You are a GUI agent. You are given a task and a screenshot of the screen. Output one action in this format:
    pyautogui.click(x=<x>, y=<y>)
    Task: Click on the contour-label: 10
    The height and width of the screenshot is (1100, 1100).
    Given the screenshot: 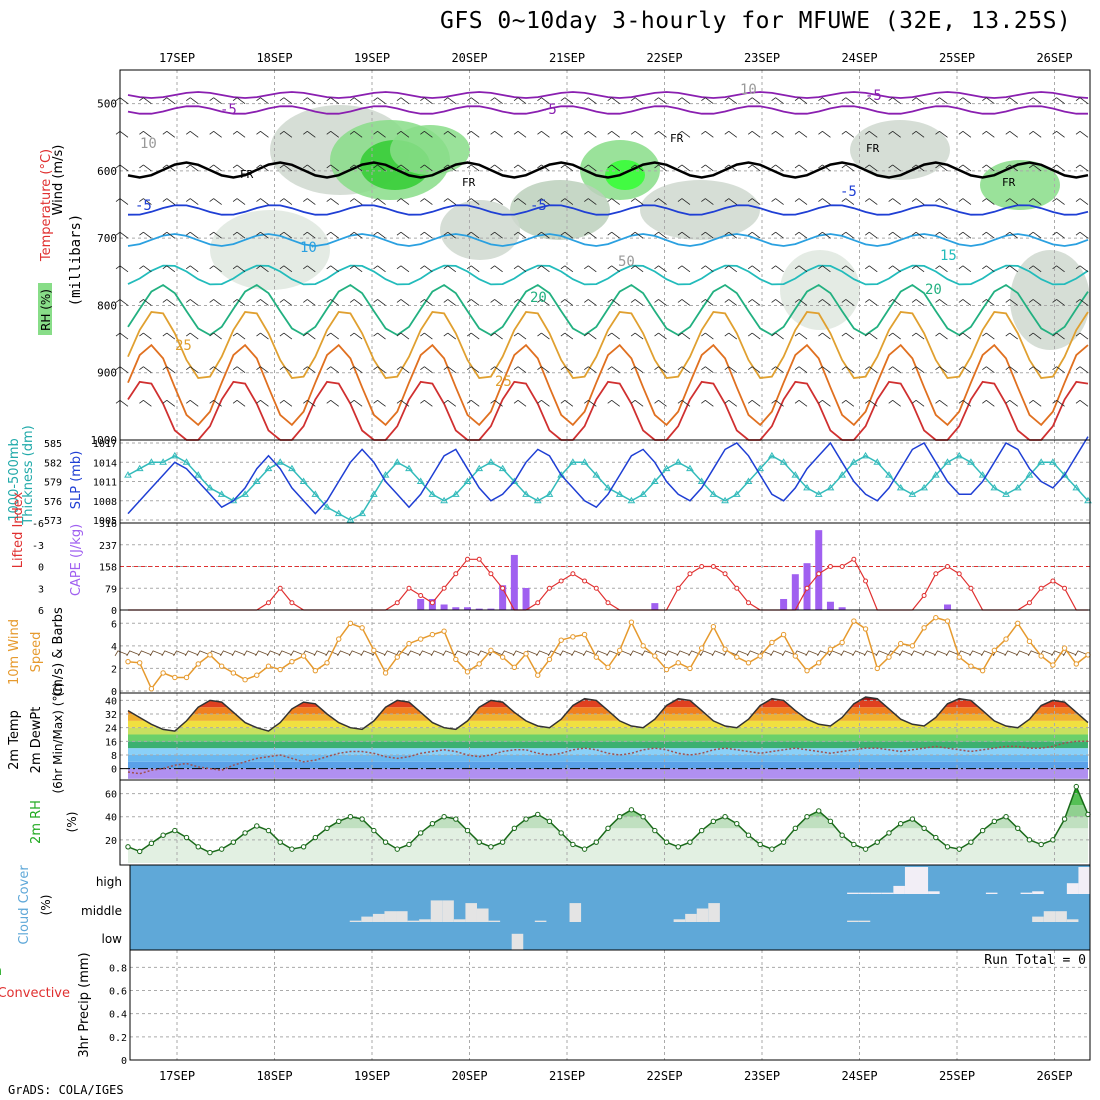 What is the action you would take?
    pyautogui.click(x=748, y=90)
    